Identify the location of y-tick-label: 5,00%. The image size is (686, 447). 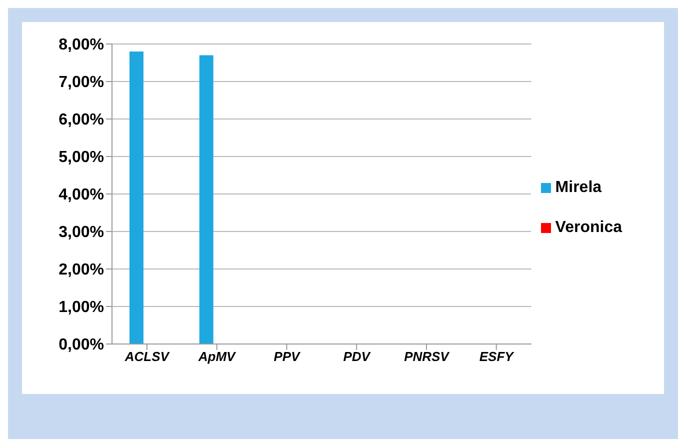
(81, 157).